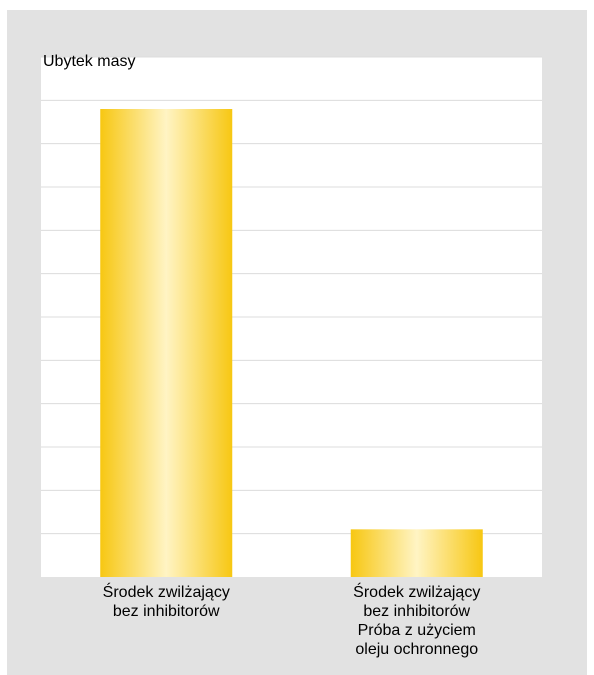 This screenshot has height=675, width=594. I want to click on y-axis-label: Ubytek masy, so click(89, 61).